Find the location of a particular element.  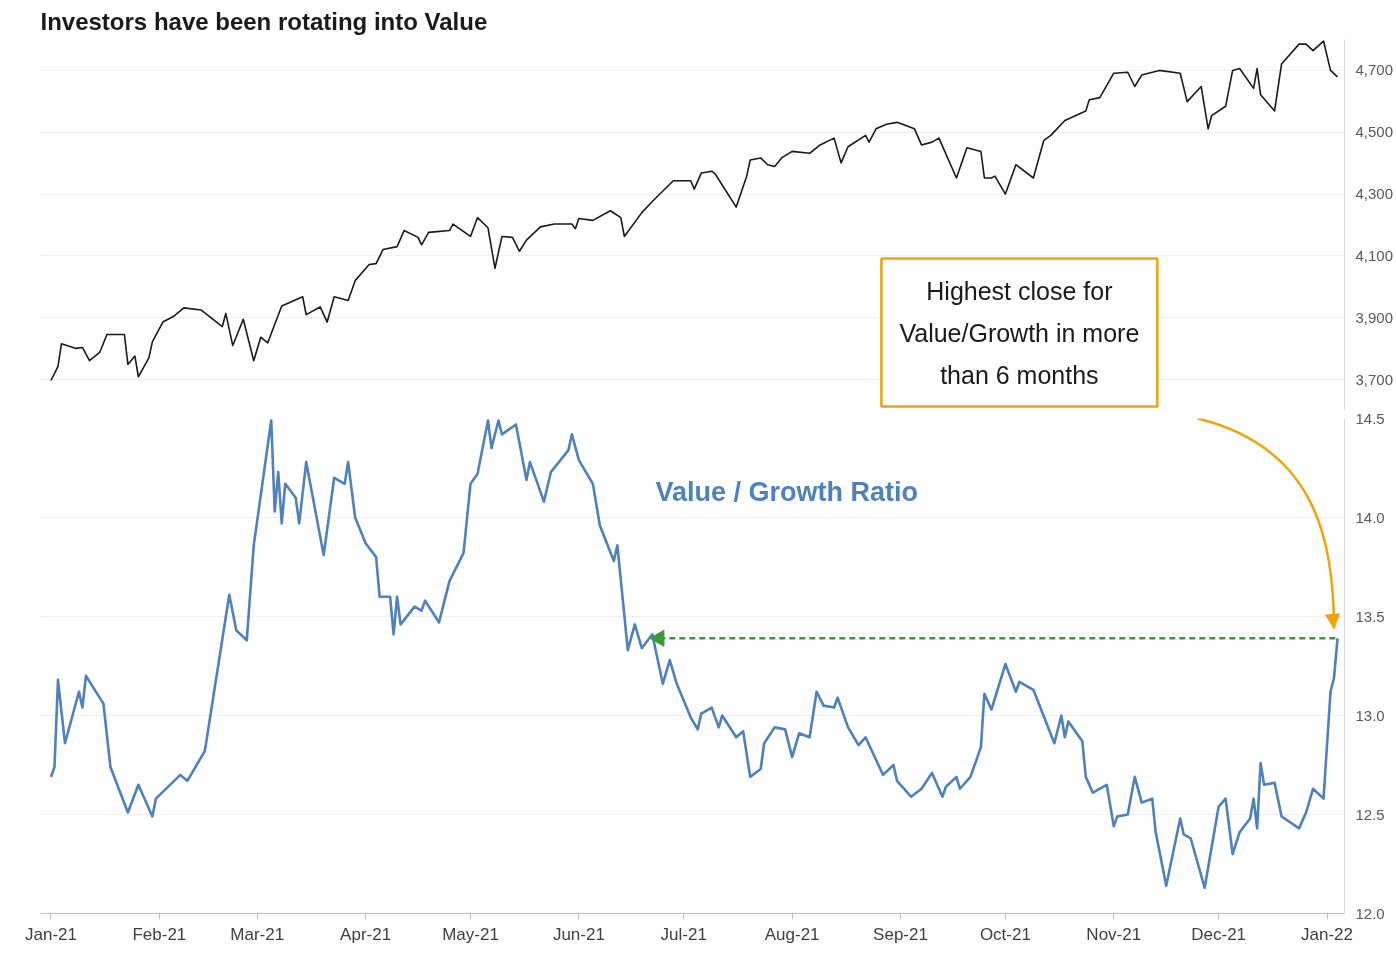

y-tick-label: 12.0 is located at coordinates (1370, 913).